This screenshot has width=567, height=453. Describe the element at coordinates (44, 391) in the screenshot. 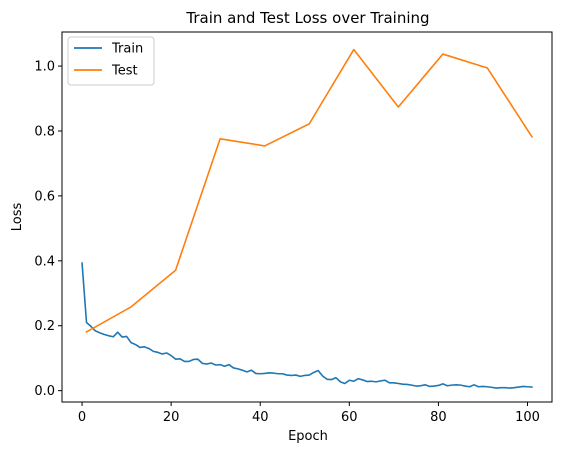

I see `y-tick-label: 0.0` at that location.